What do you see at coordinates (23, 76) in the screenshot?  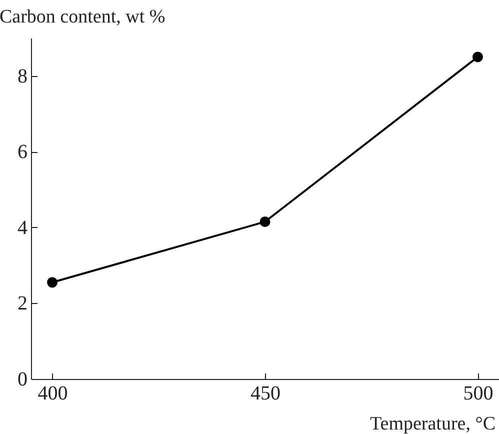 I see `y-tick-label: 8` at bounding box center [23, 76].